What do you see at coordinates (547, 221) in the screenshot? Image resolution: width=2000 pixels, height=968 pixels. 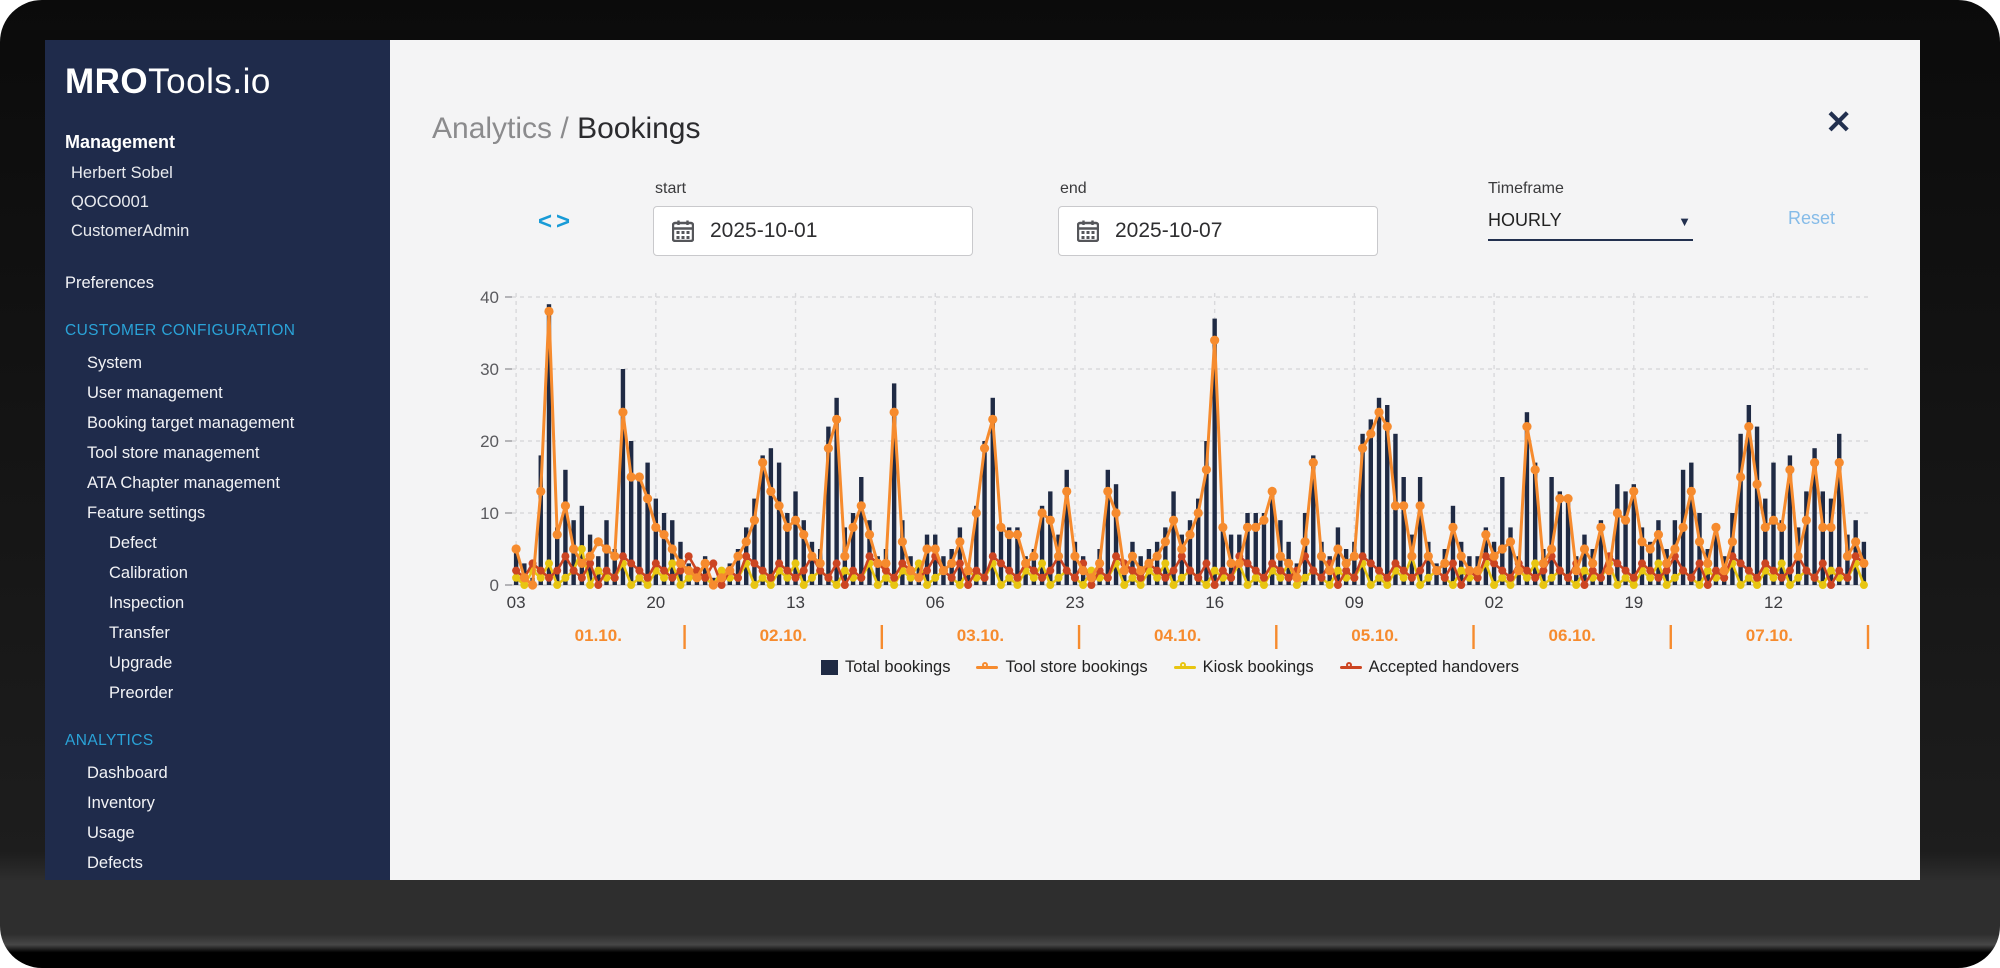 I see `chevron-left-icon: <` at bounding box center [547, 221].